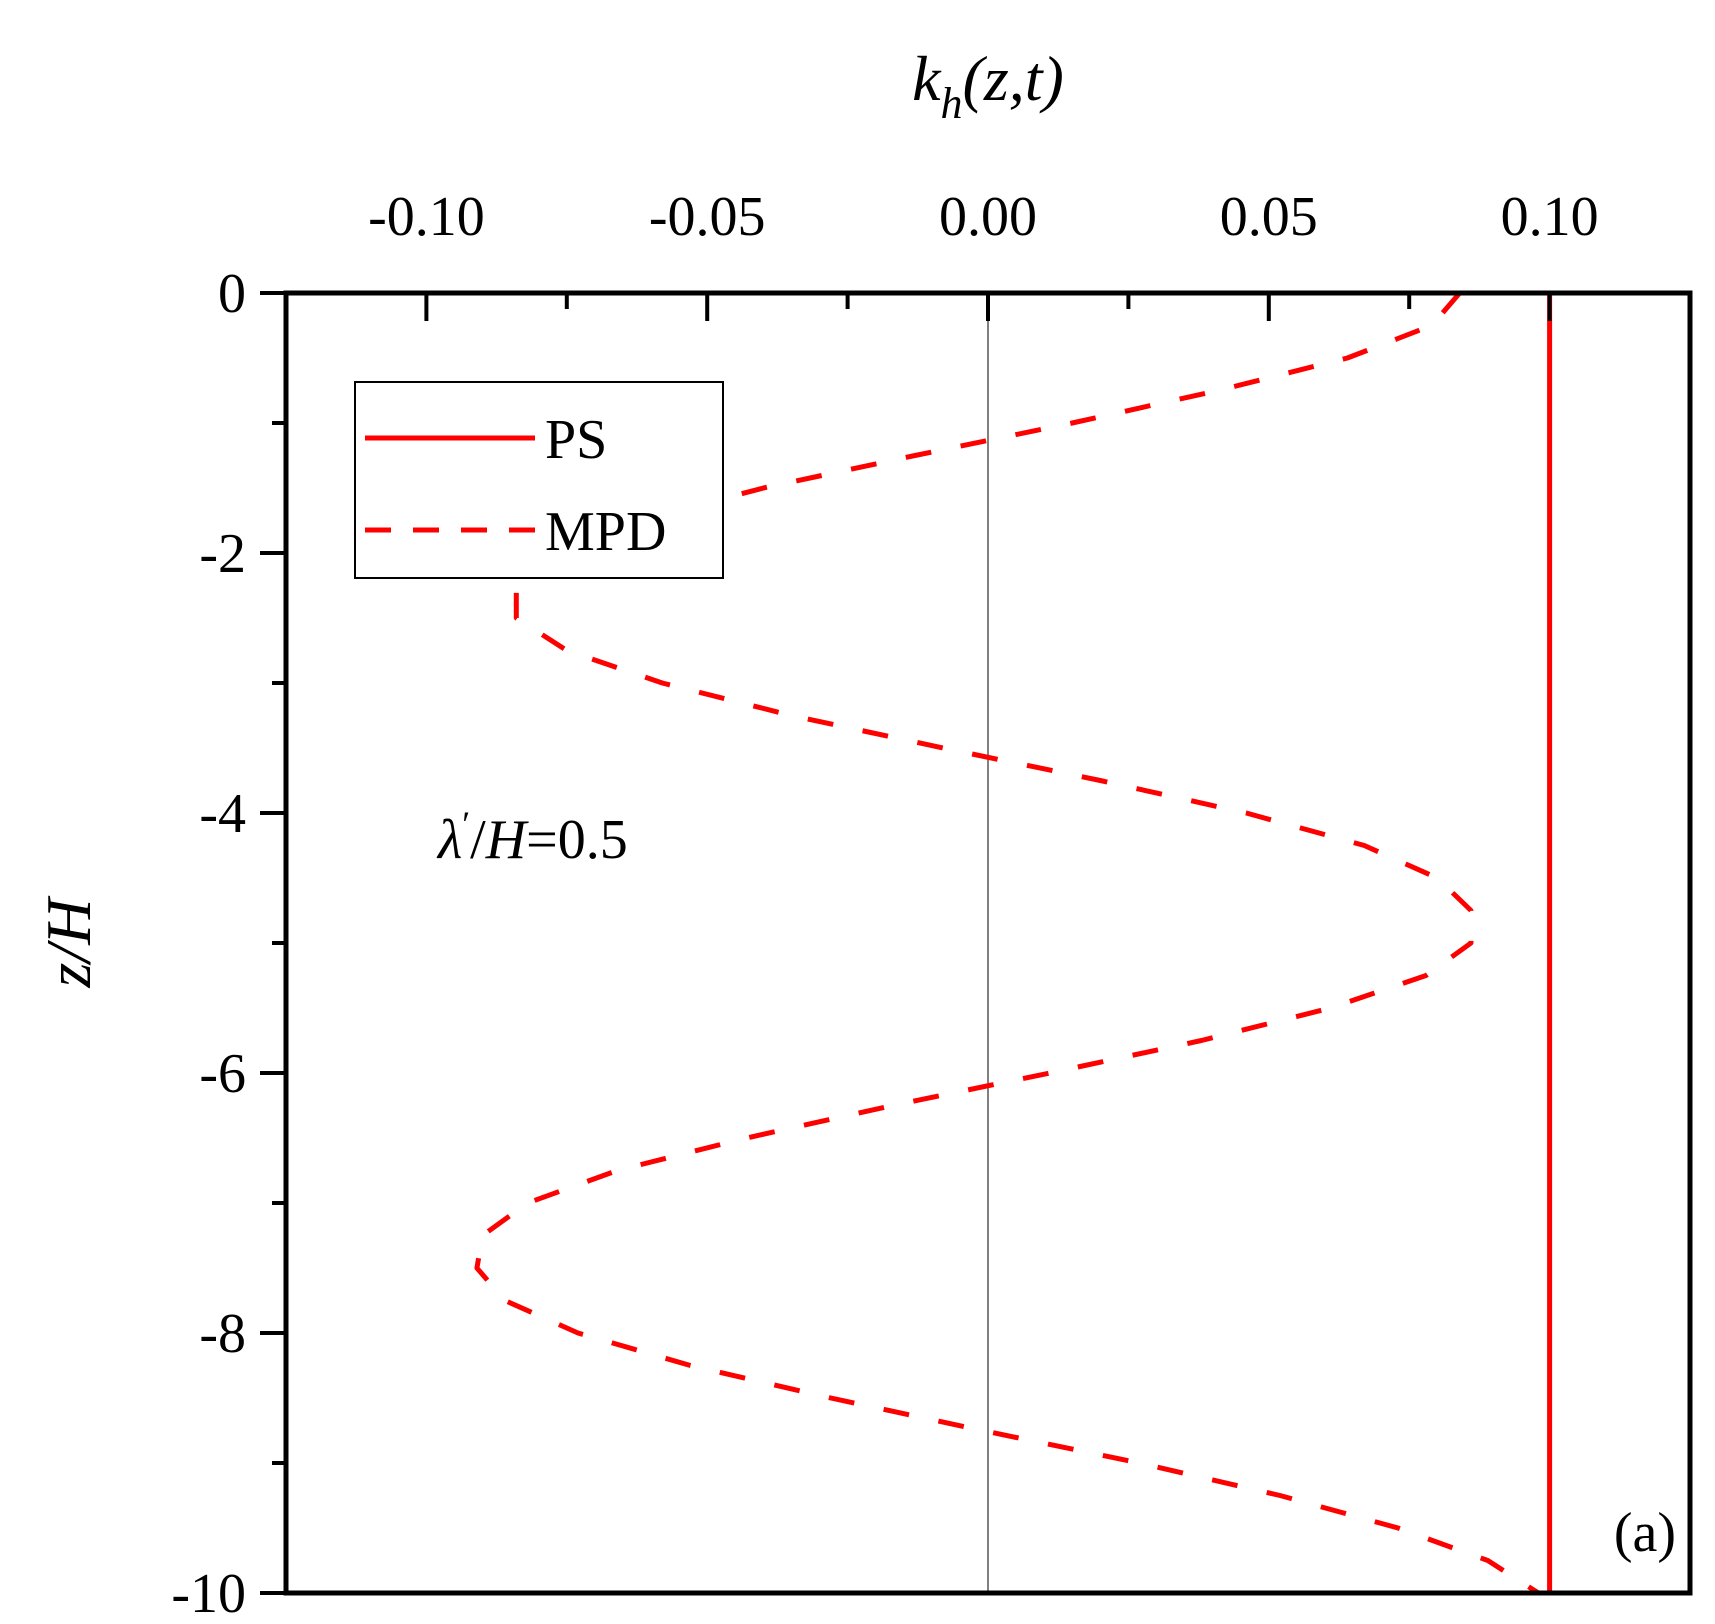 The height and width of the screenshot is (1624, 1715). Describe the element at coordinates (466, 824) in the screenshot. I see `annotation-prime: ′` at that location.